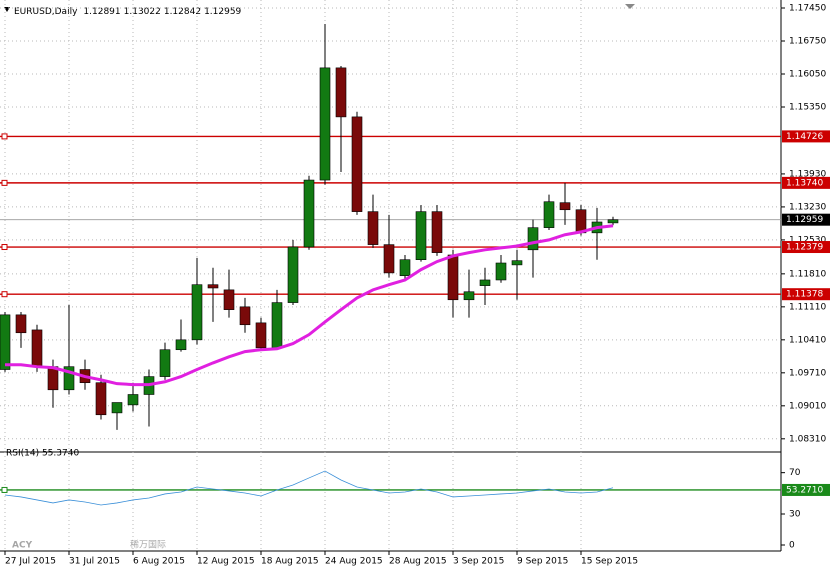 Image resolution: width=838 pixels, height=573 pixels. Describe the element at coordinates (807, 42) in the screenshot. I see `y-tick-label: 1.16750` at that location.